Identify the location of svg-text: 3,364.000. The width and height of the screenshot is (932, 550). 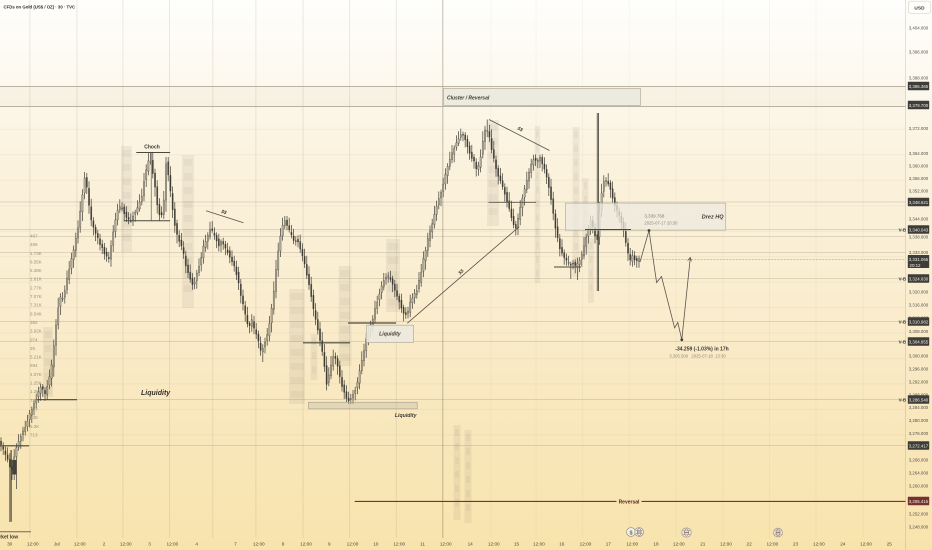
(919, 153).